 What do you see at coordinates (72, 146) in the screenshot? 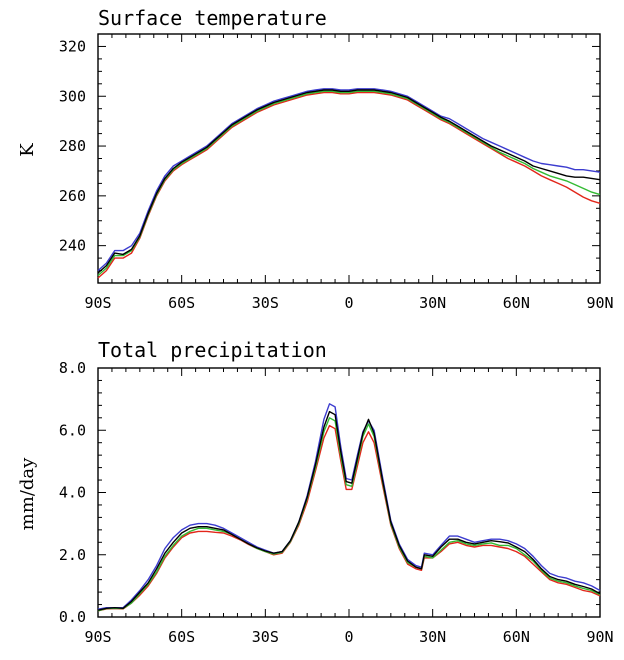
I see `y-tick-label: 280` at bounding box center [72, 146].